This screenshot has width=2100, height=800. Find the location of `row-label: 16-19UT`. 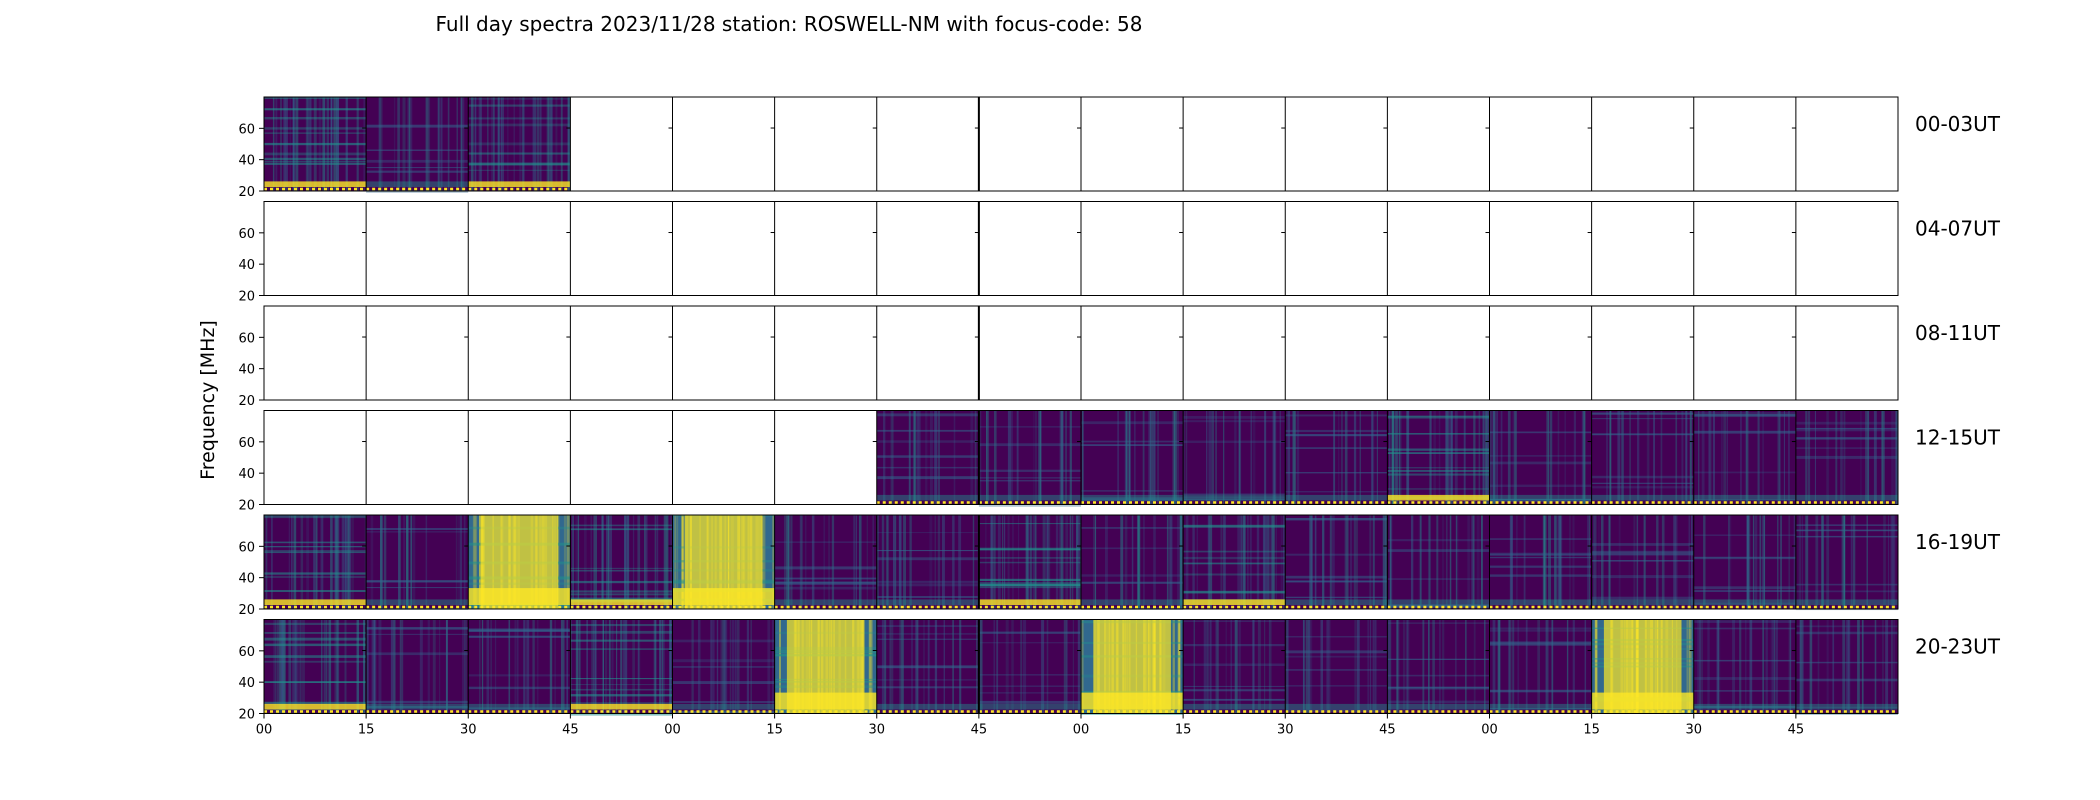

row-label: 16-19UT is located at coordinates (1958, 542).